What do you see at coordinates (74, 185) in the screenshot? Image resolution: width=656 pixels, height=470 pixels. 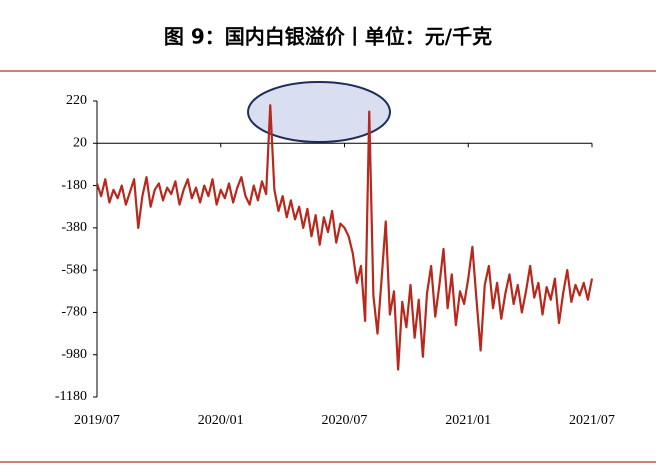 I see `y-tick-label: -180` at bounding box center [74, 185].